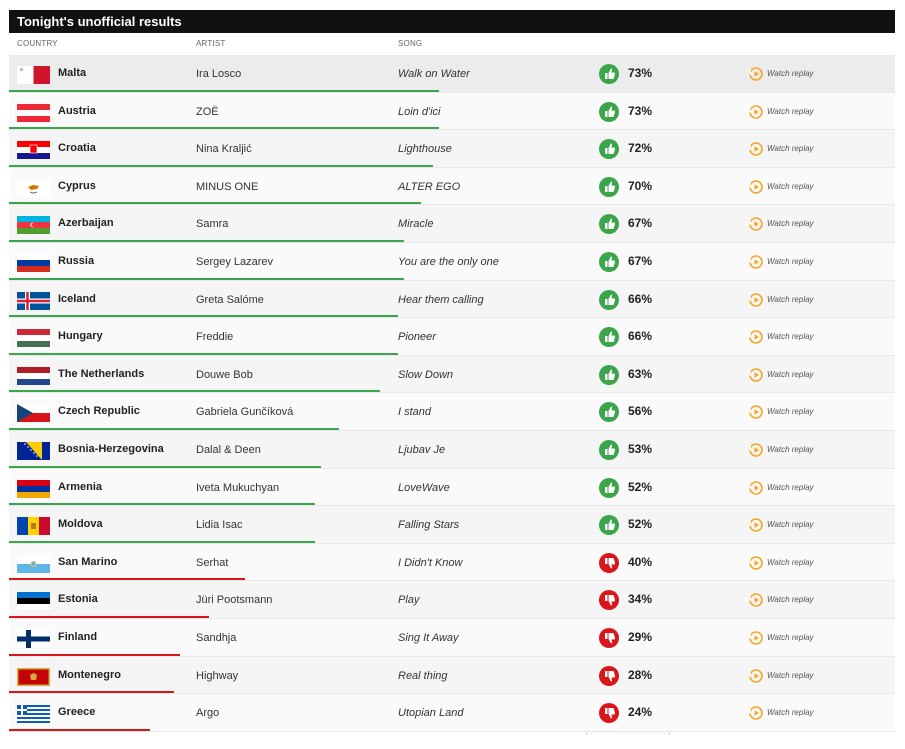  Describe the element at coordinates (72, 73) in the screenshot. I see `country-name: Malta` at that location.